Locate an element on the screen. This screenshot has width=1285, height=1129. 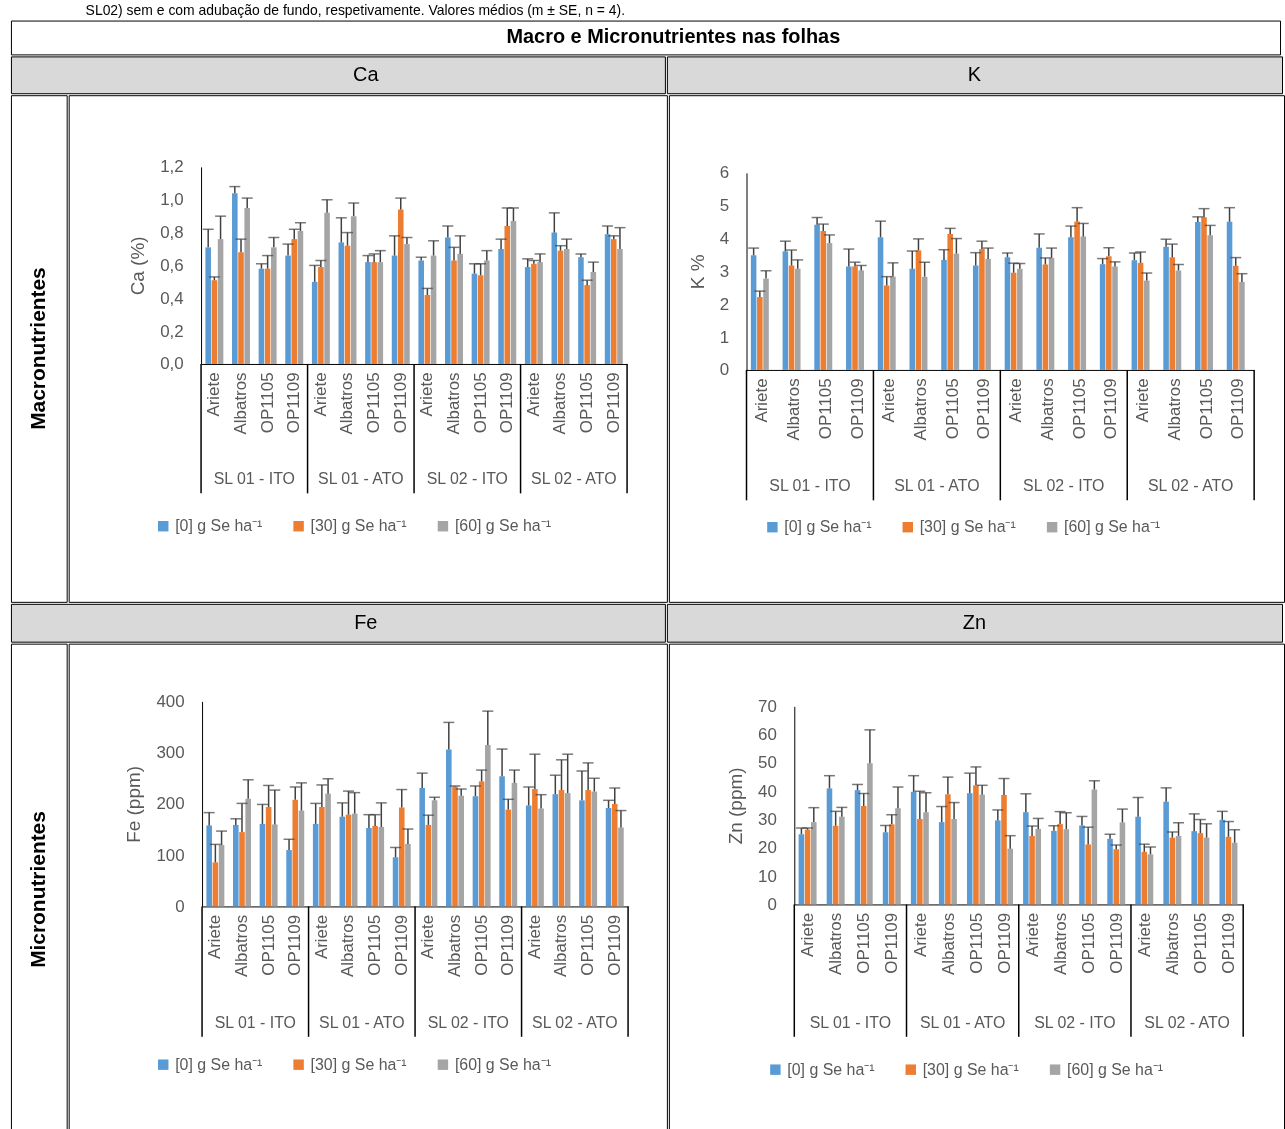
text: SL 02 - ATO is located at coordinates (1190, 486).